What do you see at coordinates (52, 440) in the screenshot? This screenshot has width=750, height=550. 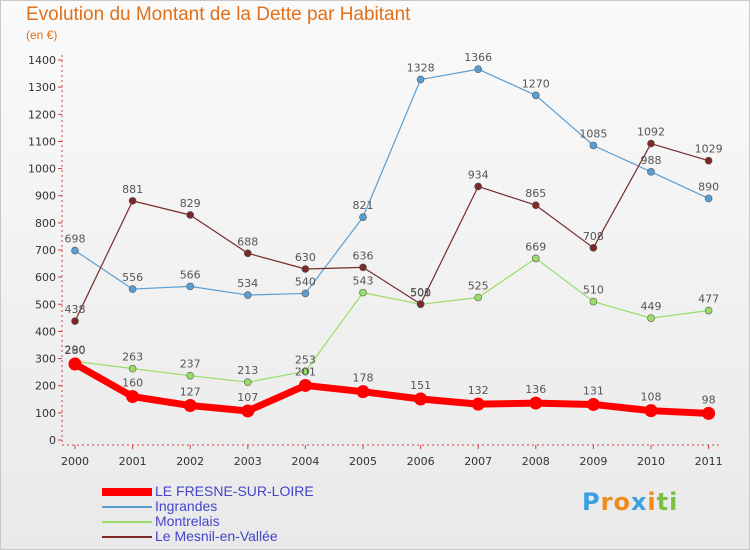 I see `y-tick-label: 0` at bounding box center [52, 440].